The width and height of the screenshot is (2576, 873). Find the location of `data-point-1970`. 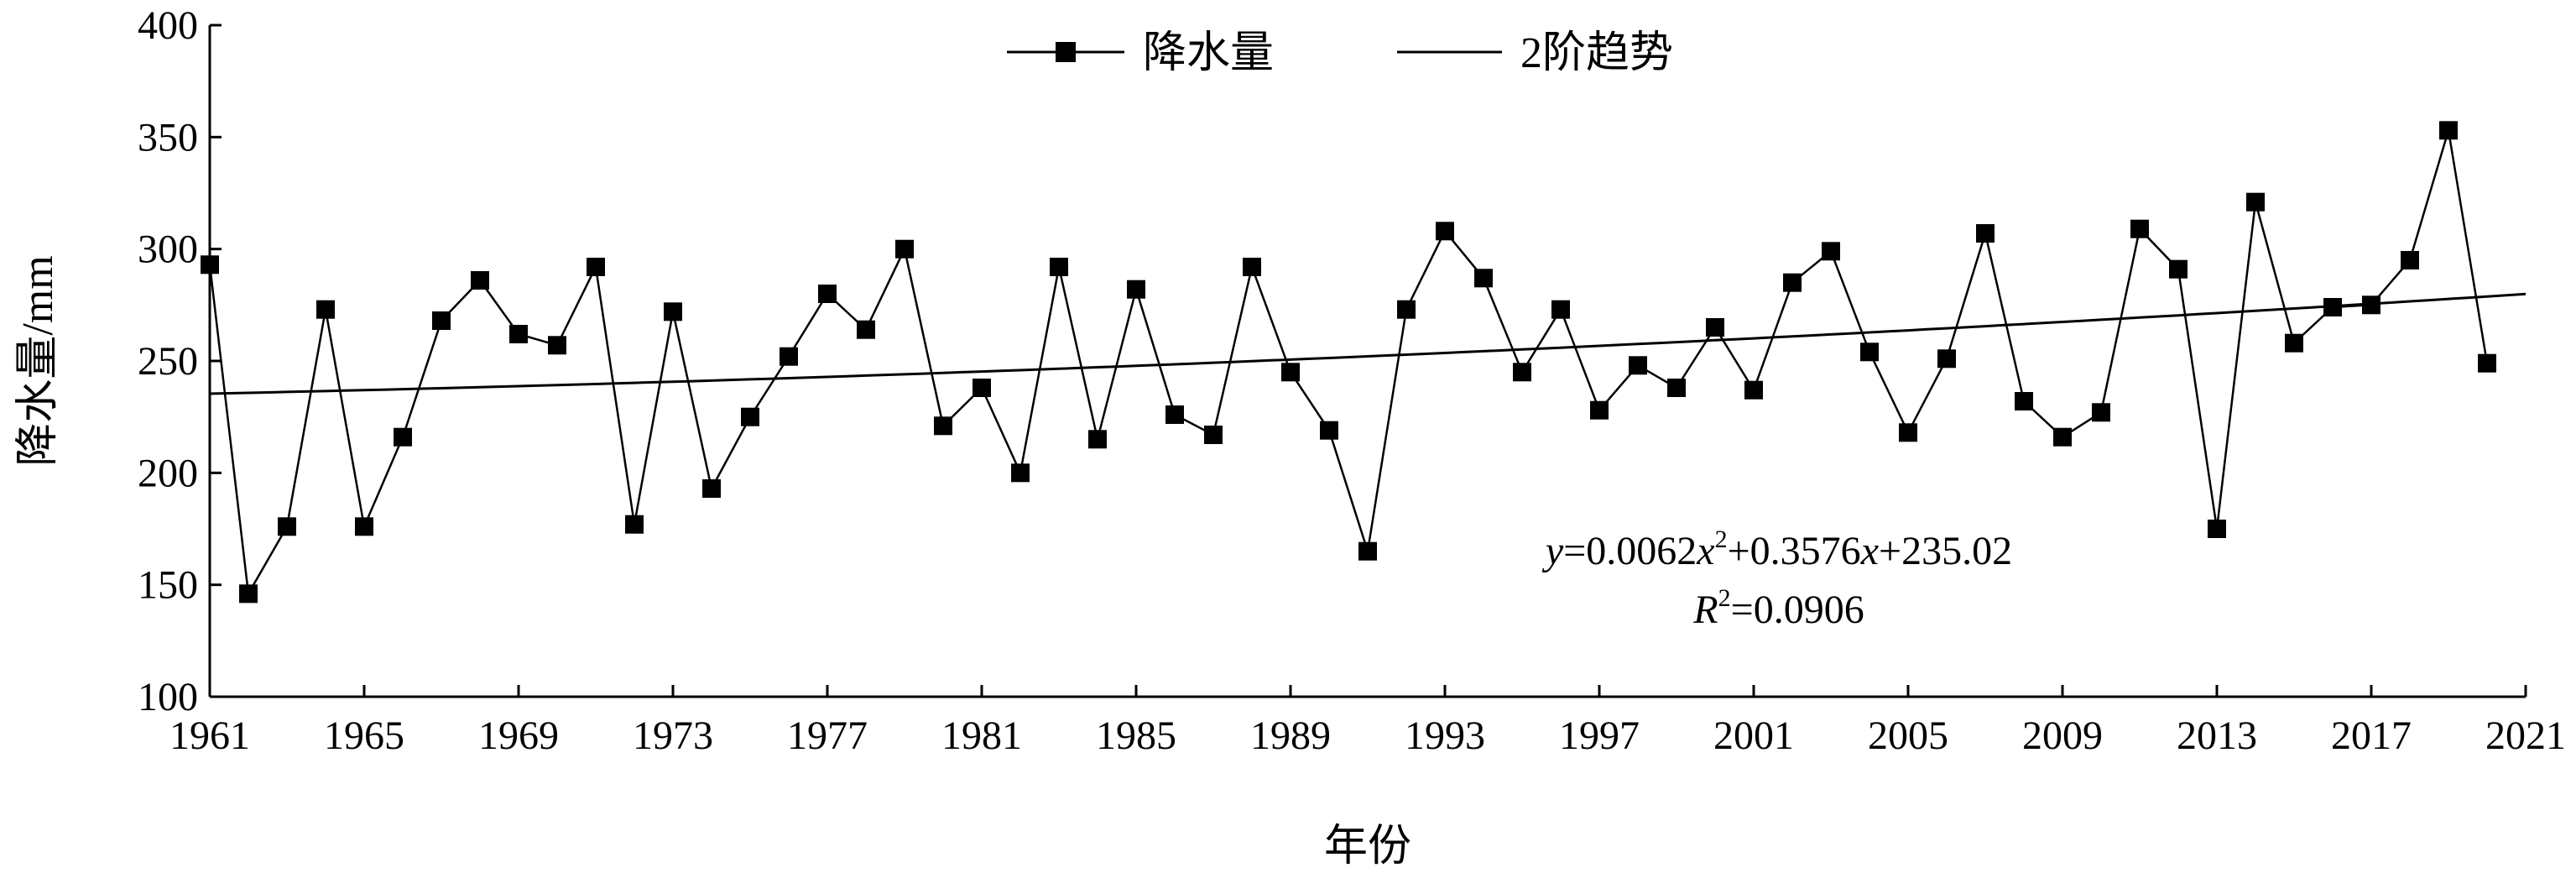

data-point-1970 is located at coordinates (557, 345).